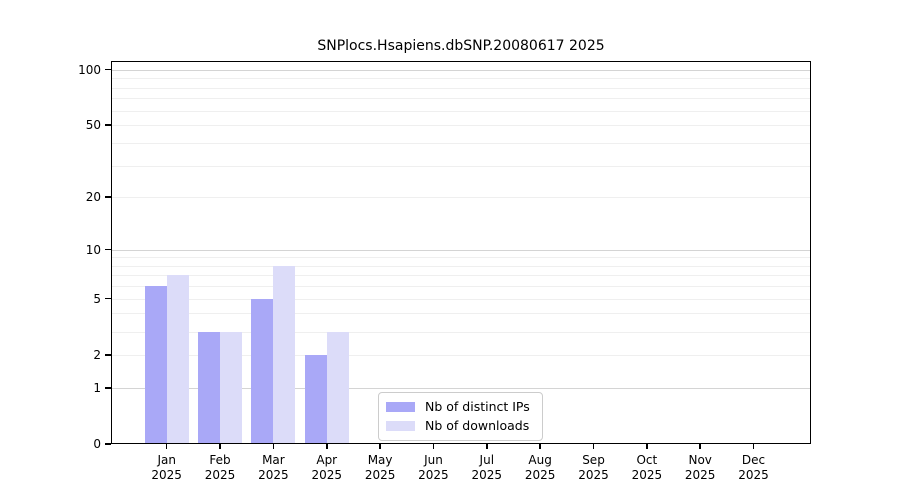  I want to click on x-tick-label: Feb 2025, so click(220, 468).